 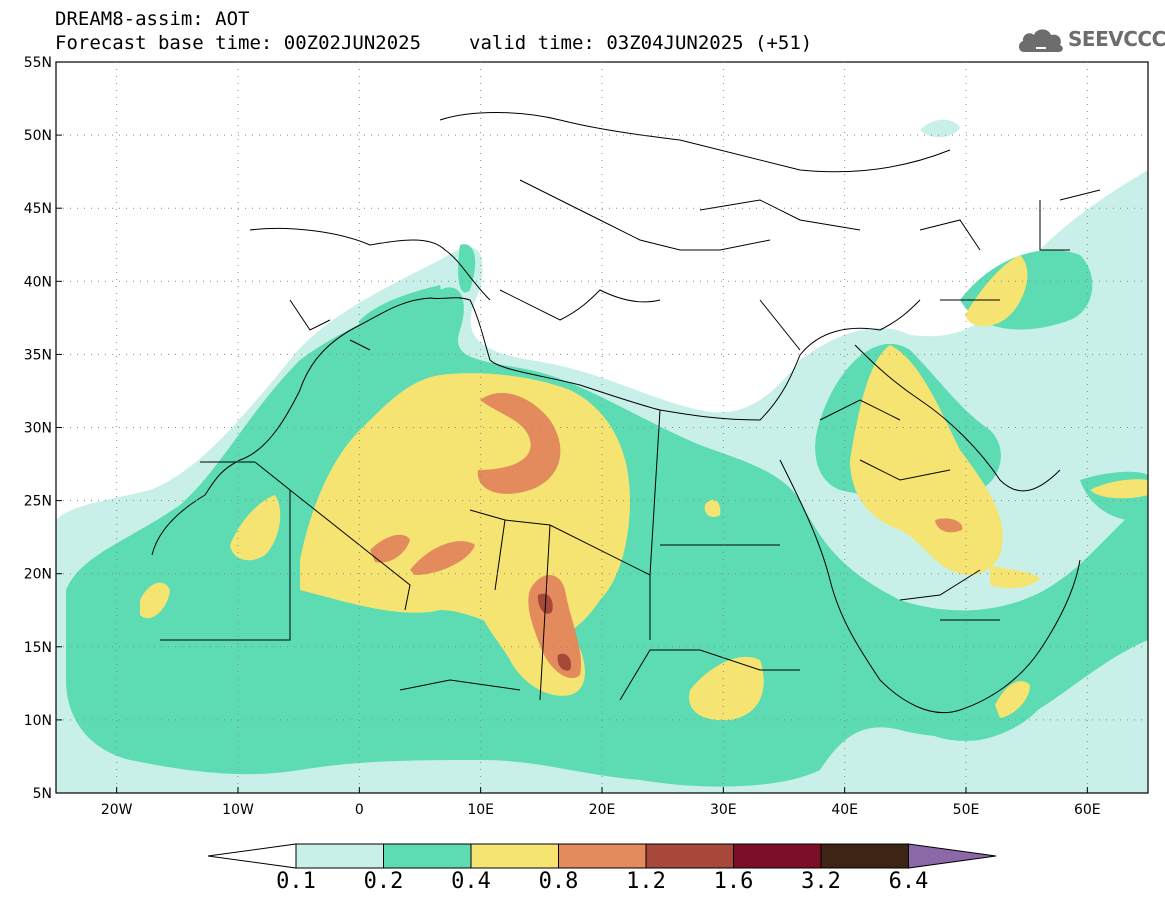 I want to click on colorbar-label: 1.2, so click(x=646, y=881).